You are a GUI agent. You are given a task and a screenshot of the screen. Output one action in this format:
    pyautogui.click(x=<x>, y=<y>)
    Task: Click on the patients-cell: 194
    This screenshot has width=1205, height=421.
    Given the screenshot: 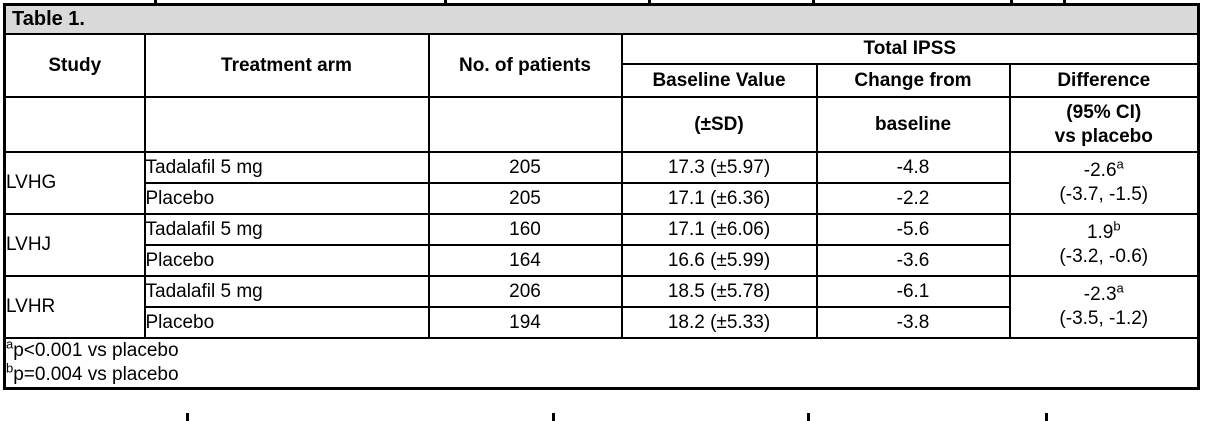 What is the action you would take?
    pyautogui.click(x=525, y=322)
    